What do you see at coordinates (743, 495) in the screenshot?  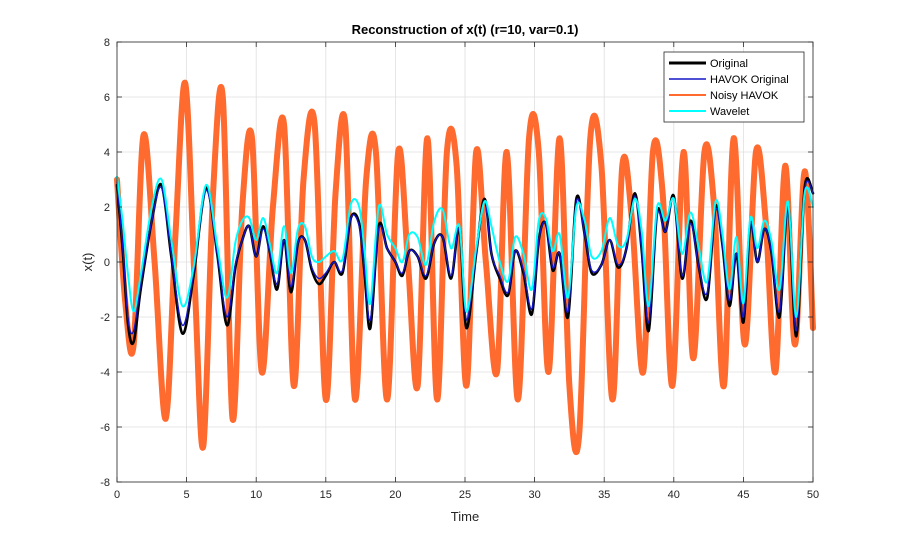 I see `x-tick-label: 45` at bounding box center [743, 495].